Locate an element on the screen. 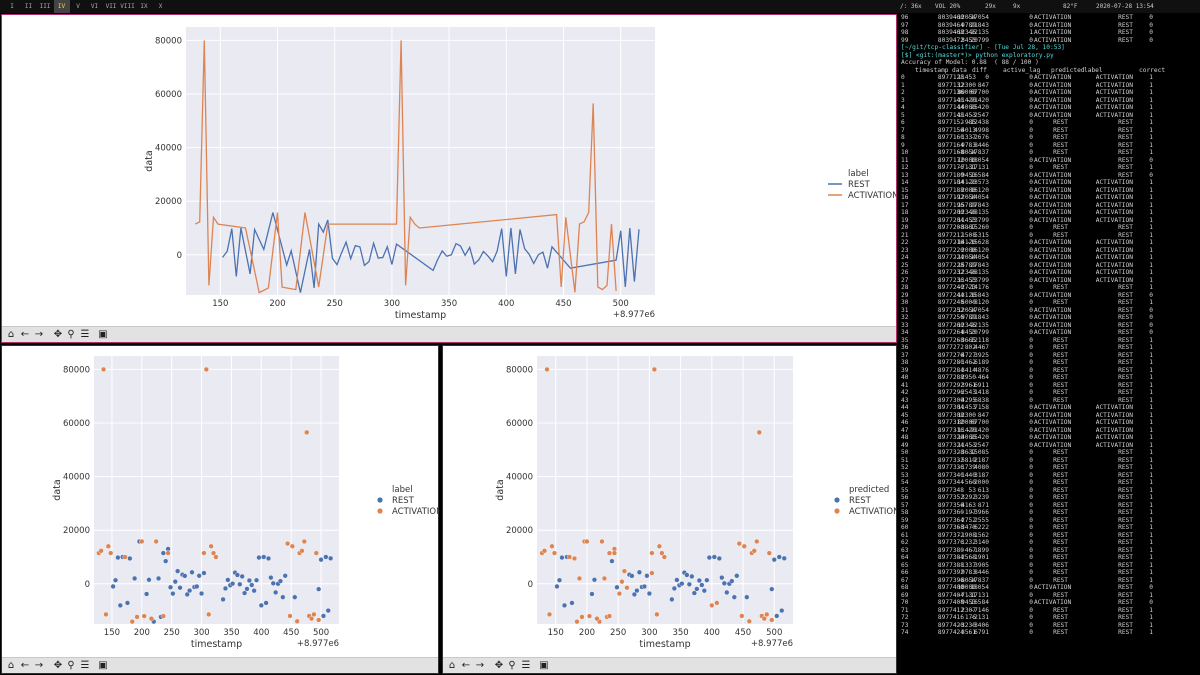 The height and width of the screenshot is (675, 1200). terminal-cell: 20799 is located at coordinates (979, 332).